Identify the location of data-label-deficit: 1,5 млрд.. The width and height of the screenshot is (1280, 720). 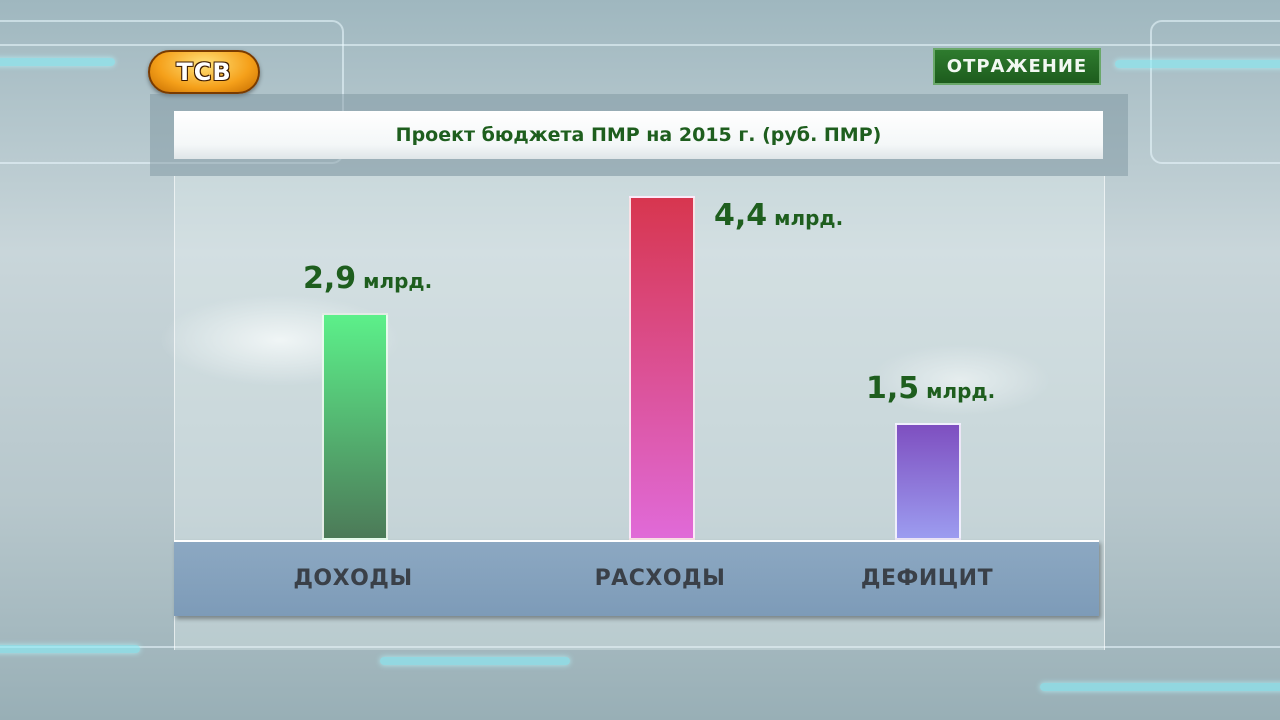
(930, 388).